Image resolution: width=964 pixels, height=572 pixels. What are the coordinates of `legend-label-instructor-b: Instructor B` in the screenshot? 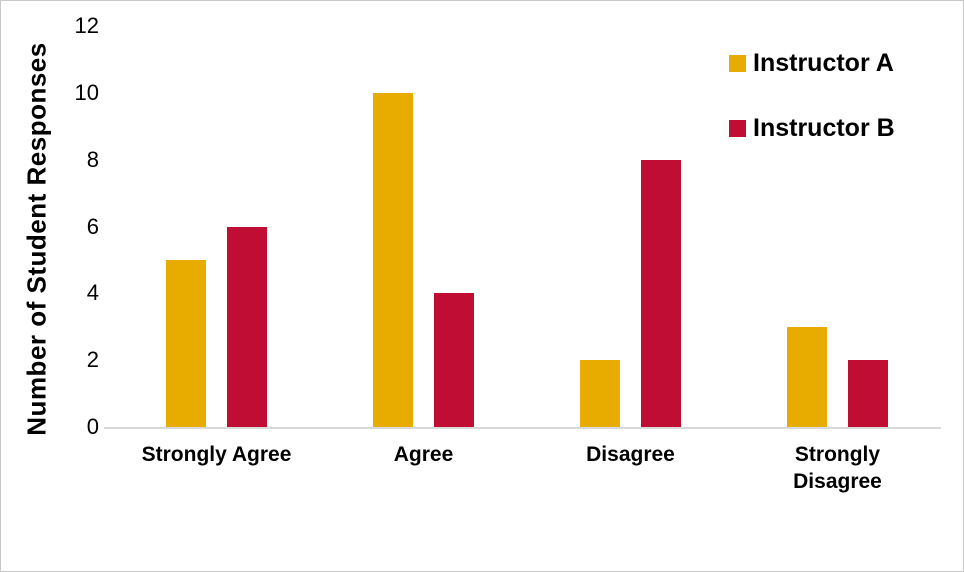 It's located at (824, 128).